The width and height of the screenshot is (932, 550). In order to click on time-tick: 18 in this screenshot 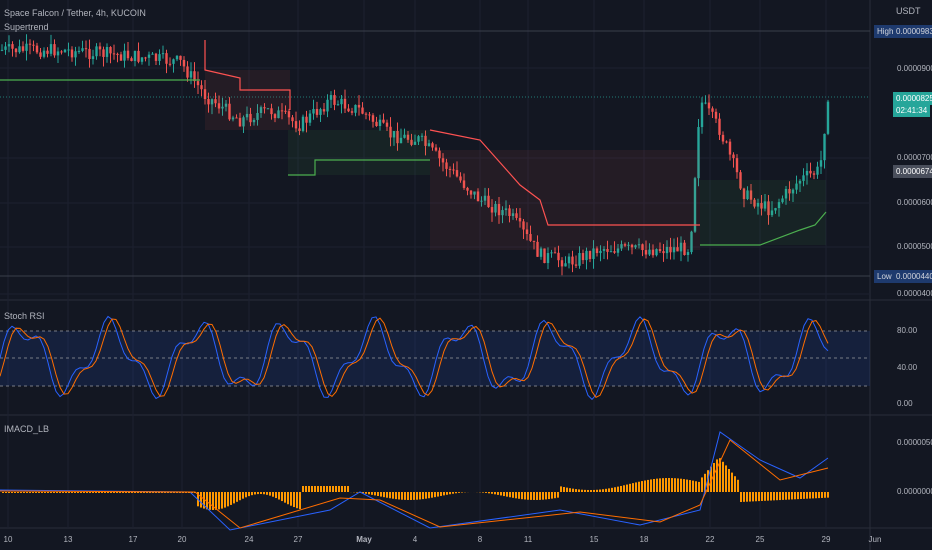, I will do `click(644, 539)`.